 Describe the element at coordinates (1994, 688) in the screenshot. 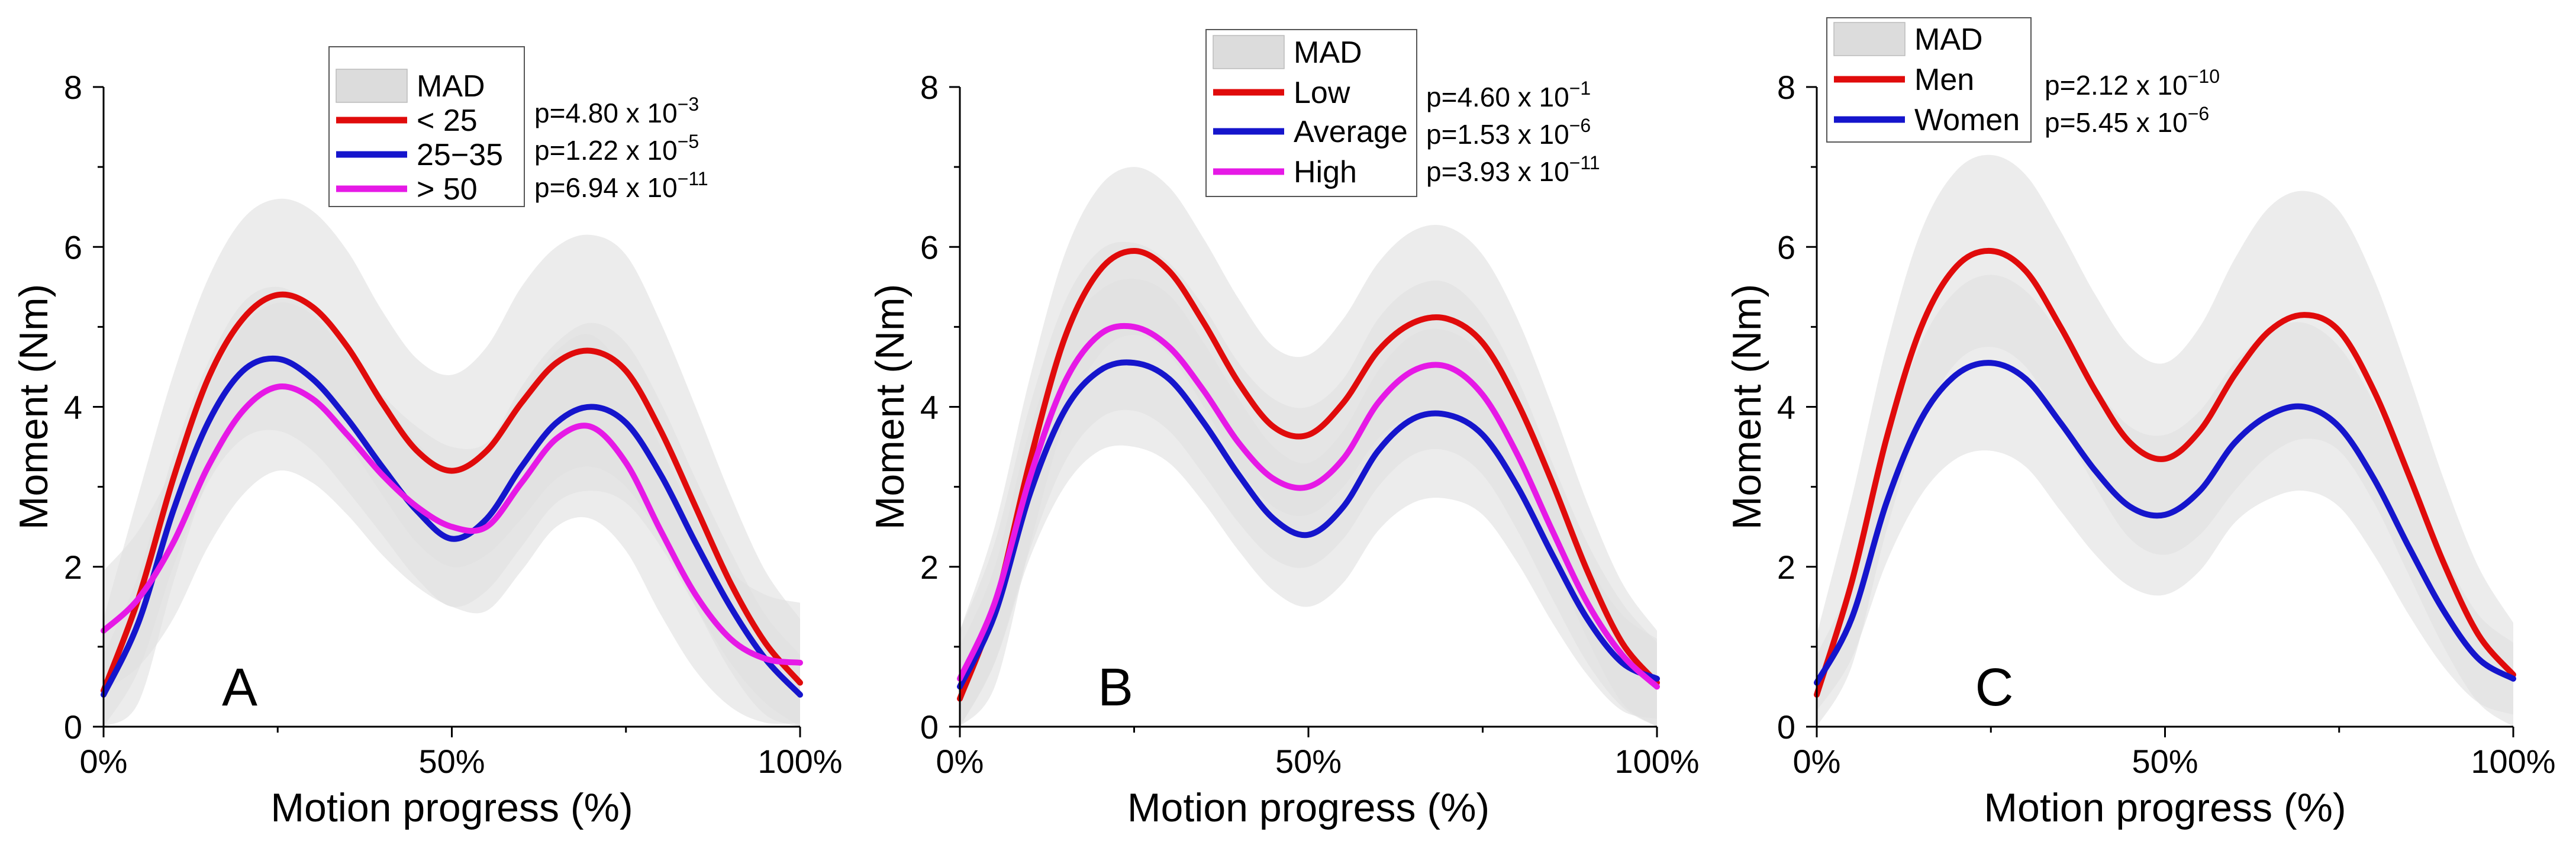

I see `panel-label: C` at that location.